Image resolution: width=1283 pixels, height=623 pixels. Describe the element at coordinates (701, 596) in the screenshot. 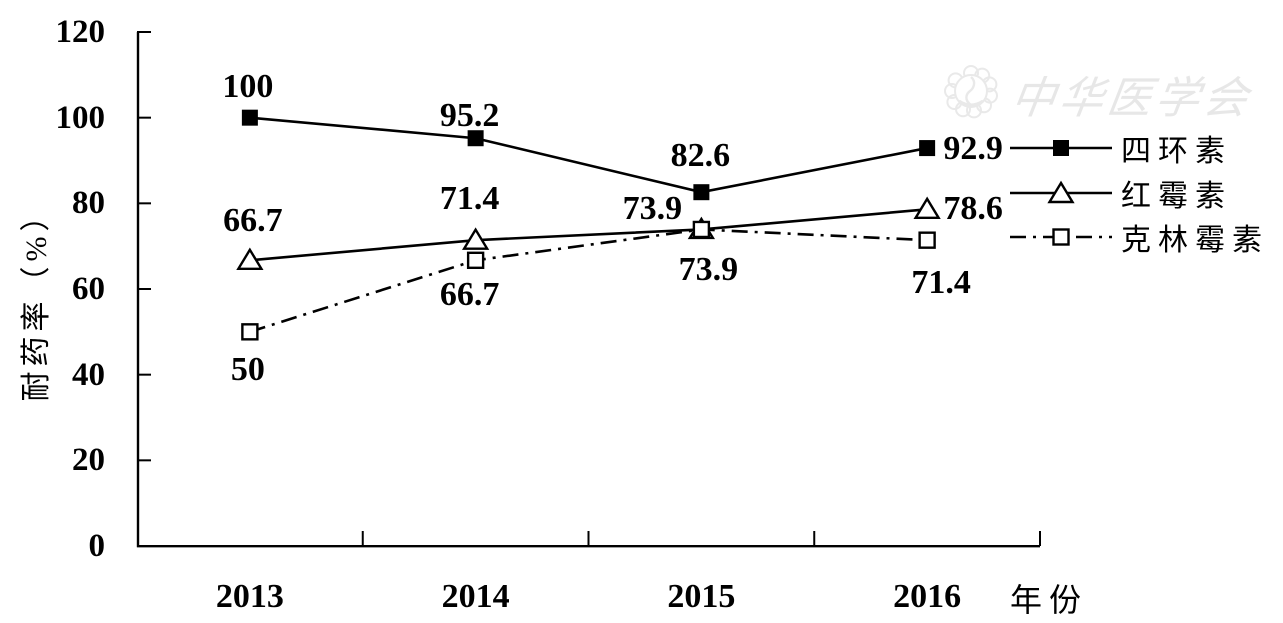

I see `x-tick-label: 2015` at that location.